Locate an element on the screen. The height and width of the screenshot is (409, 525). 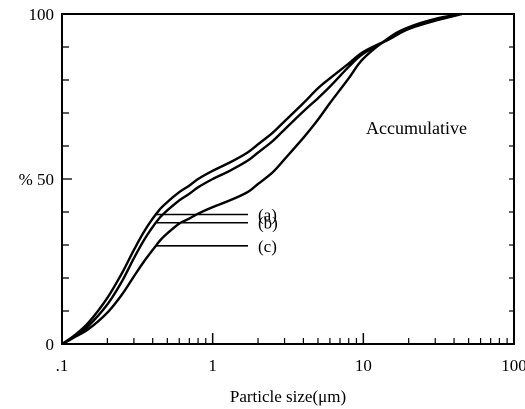
series-label: (b) is located at coordinates (268, 223).